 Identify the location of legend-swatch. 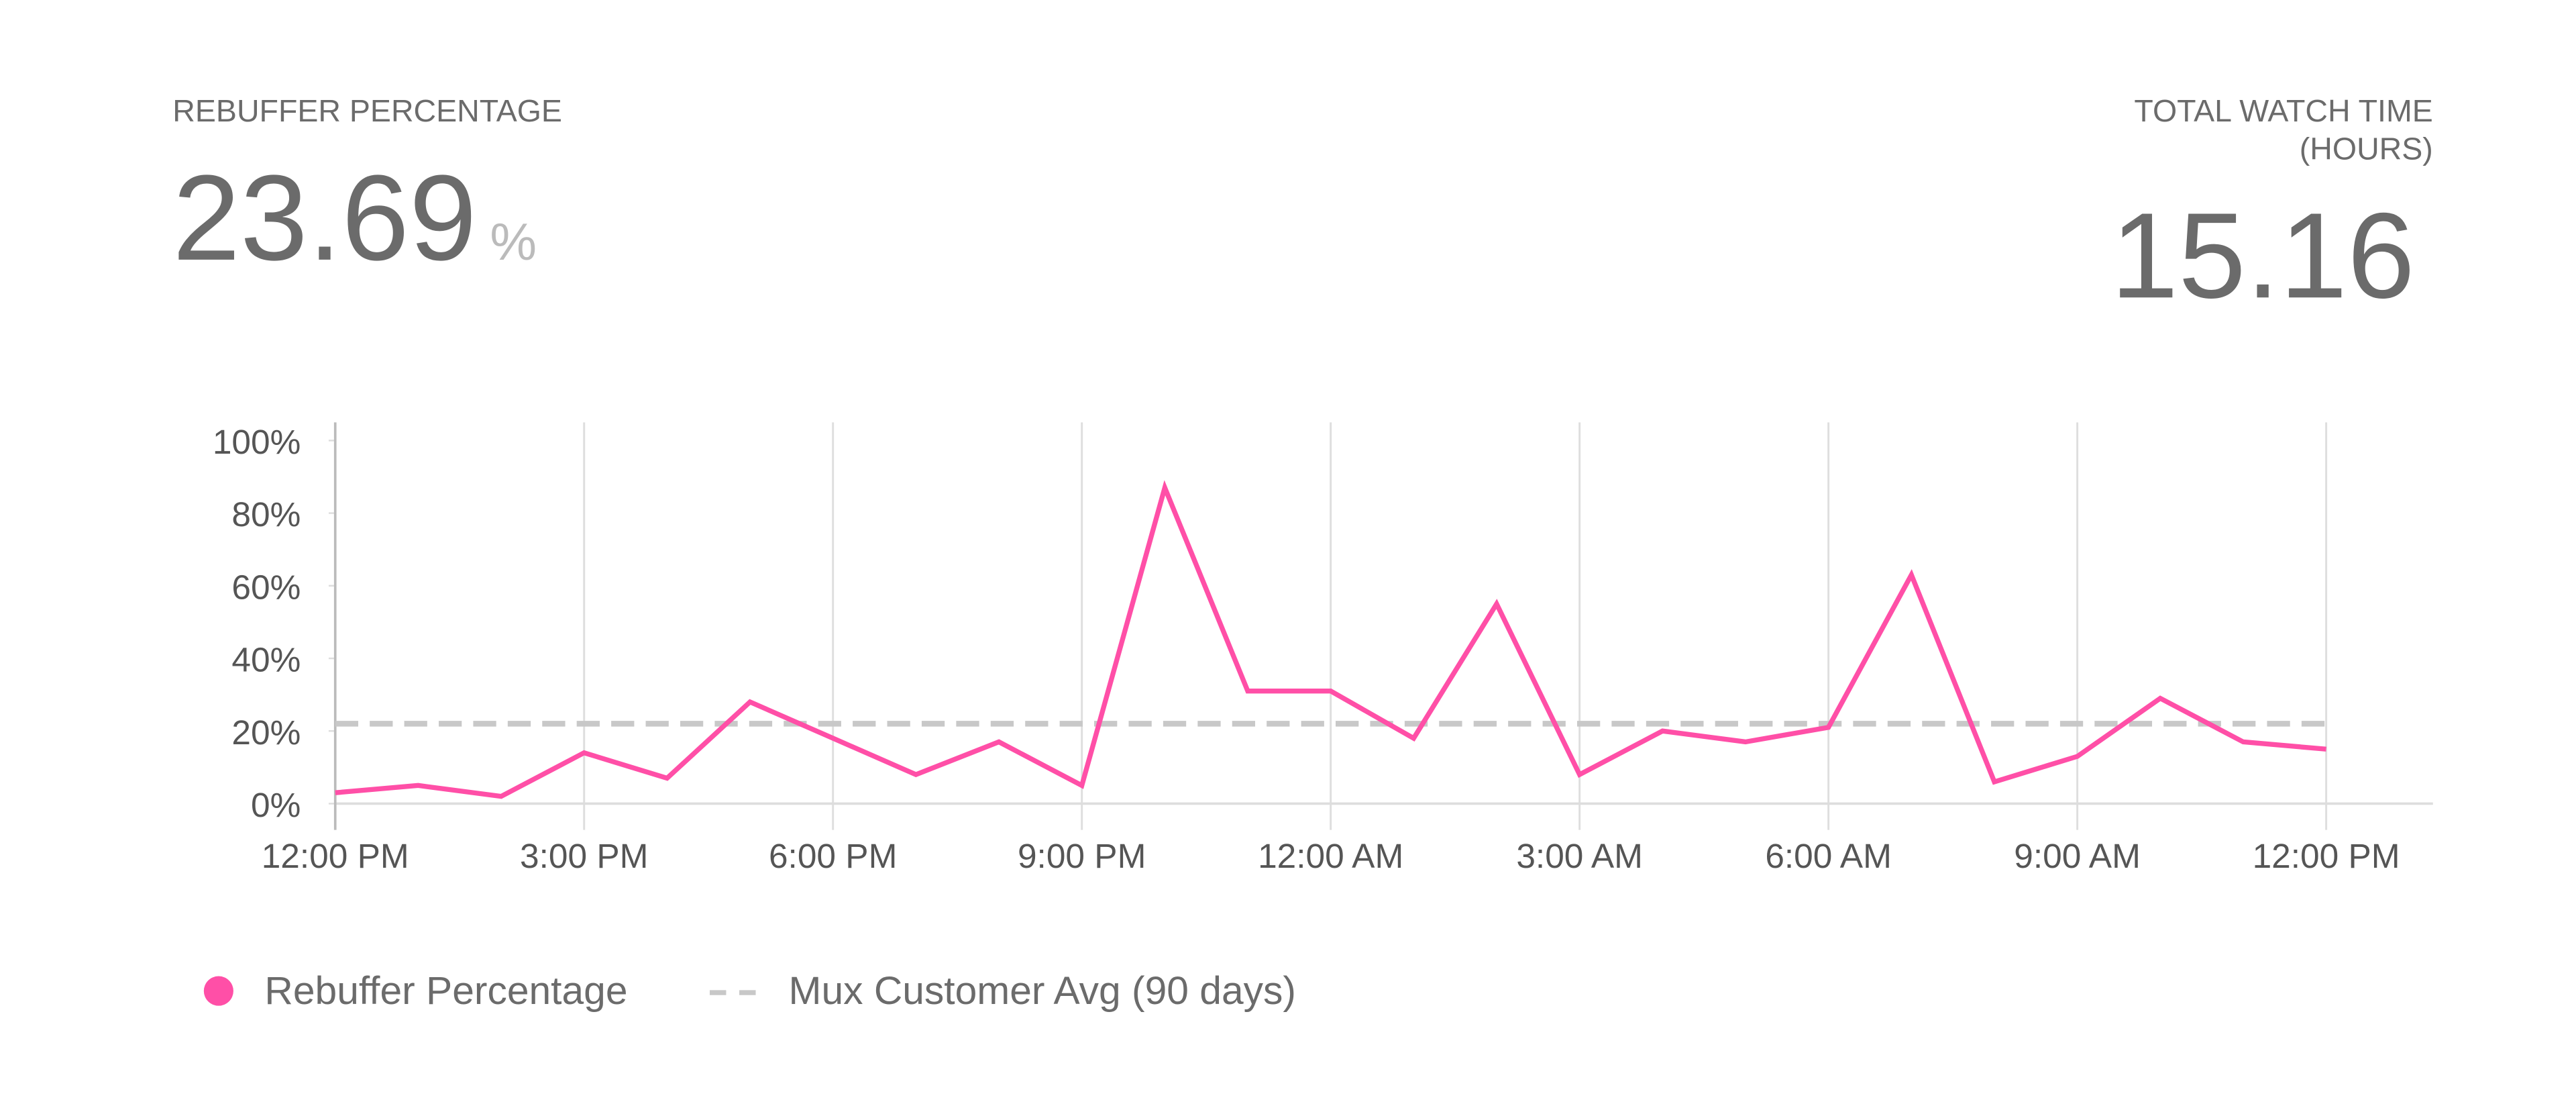
(218, 991).